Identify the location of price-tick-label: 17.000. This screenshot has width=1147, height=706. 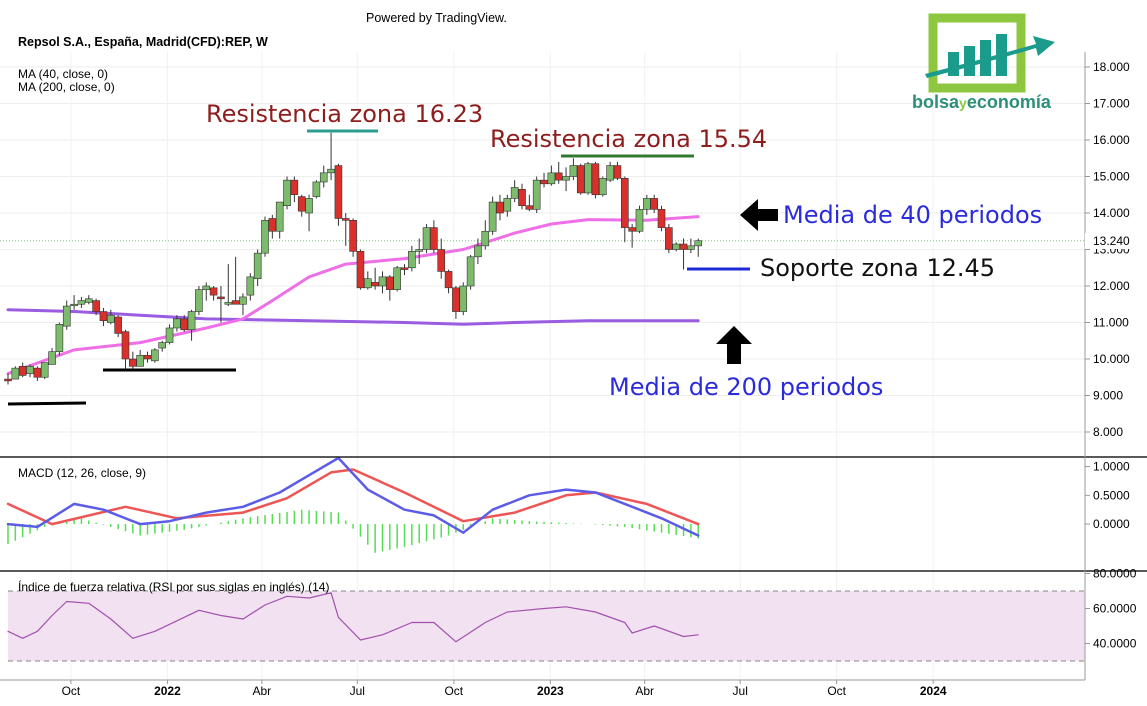
(1111, 104).